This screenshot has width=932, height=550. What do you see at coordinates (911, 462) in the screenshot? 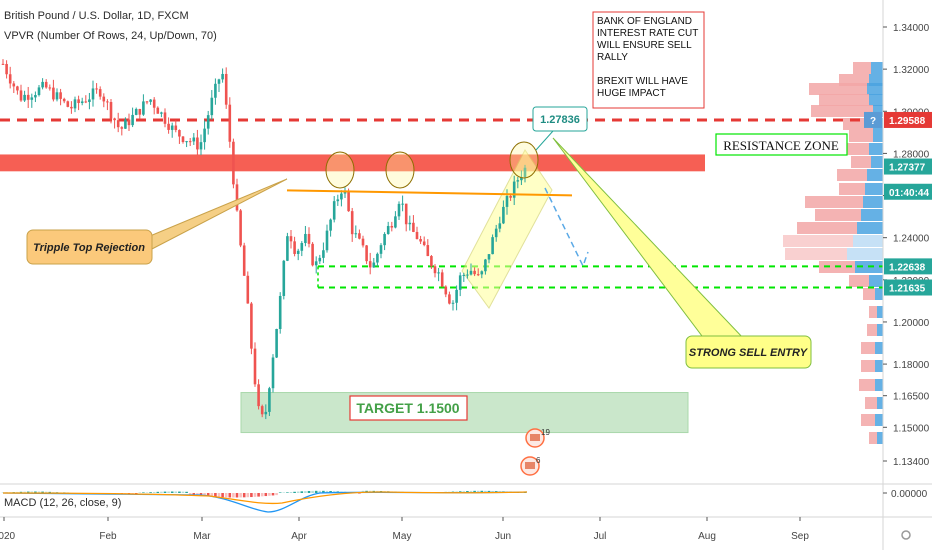
I see `price-tick-label: 1.13400` at bounding box center [911, 462].